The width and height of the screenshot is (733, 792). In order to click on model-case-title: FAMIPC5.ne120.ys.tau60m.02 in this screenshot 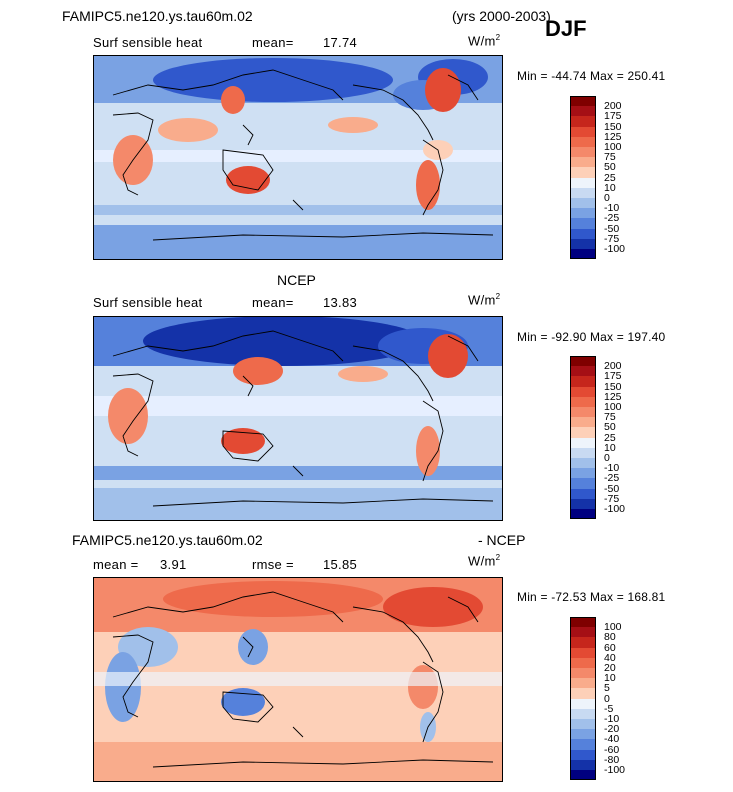, I will do `click(157, 16)`.